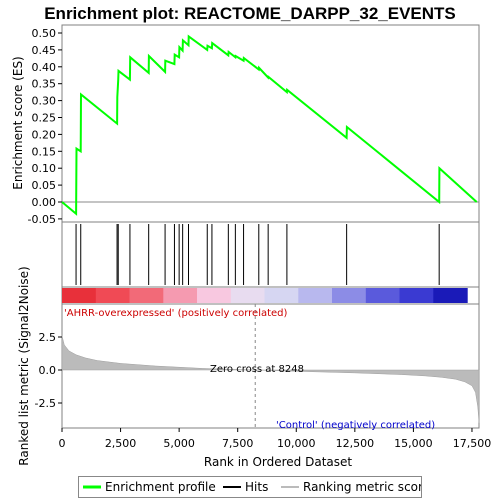 Image resolution: width=500 pixels, height=501 pixels. Describe the element at coordinates (44, 151) in the screenshot. I see `es-y-tick-label: 0.15` at that location.